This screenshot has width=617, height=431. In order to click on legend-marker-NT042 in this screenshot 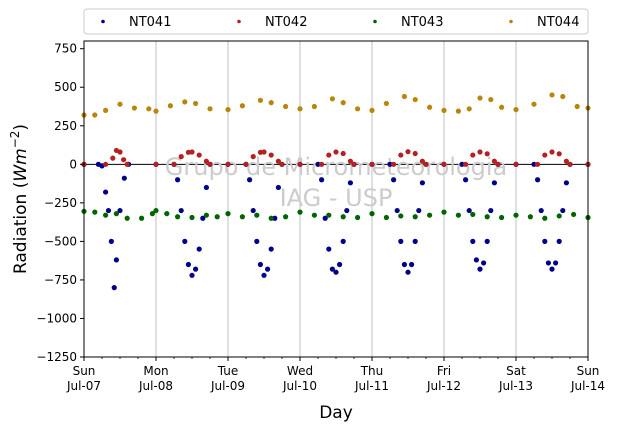, I will do `click(239, 21)`.